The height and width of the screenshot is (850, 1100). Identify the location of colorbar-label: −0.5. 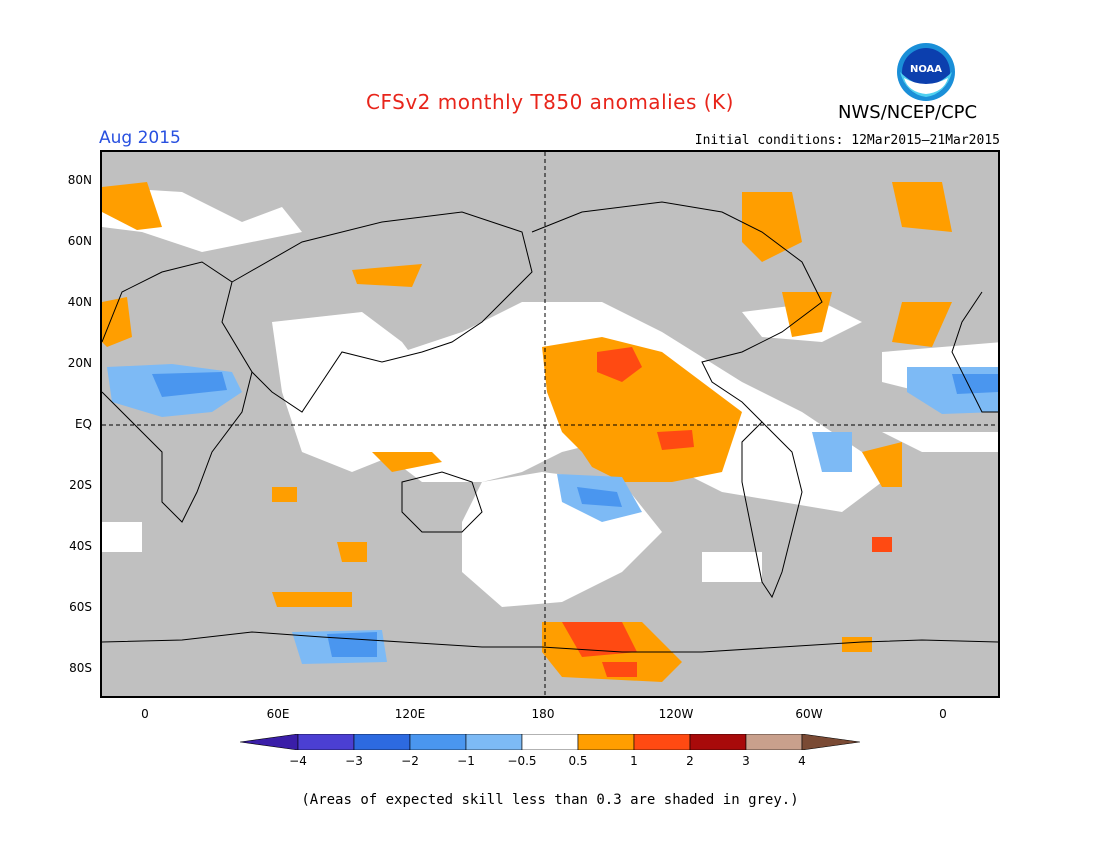
(522, 761).